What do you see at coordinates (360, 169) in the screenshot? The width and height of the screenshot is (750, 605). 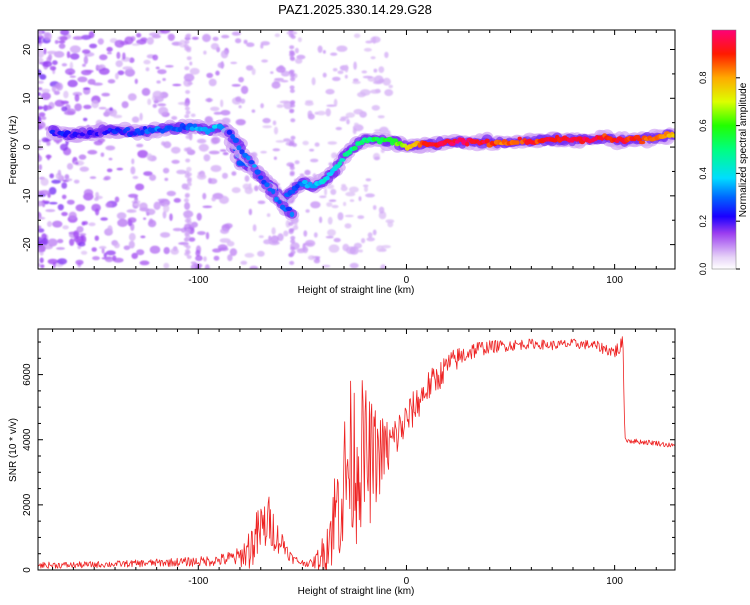 I see `spectrogram-ridge` at bounding box center [360, 169].